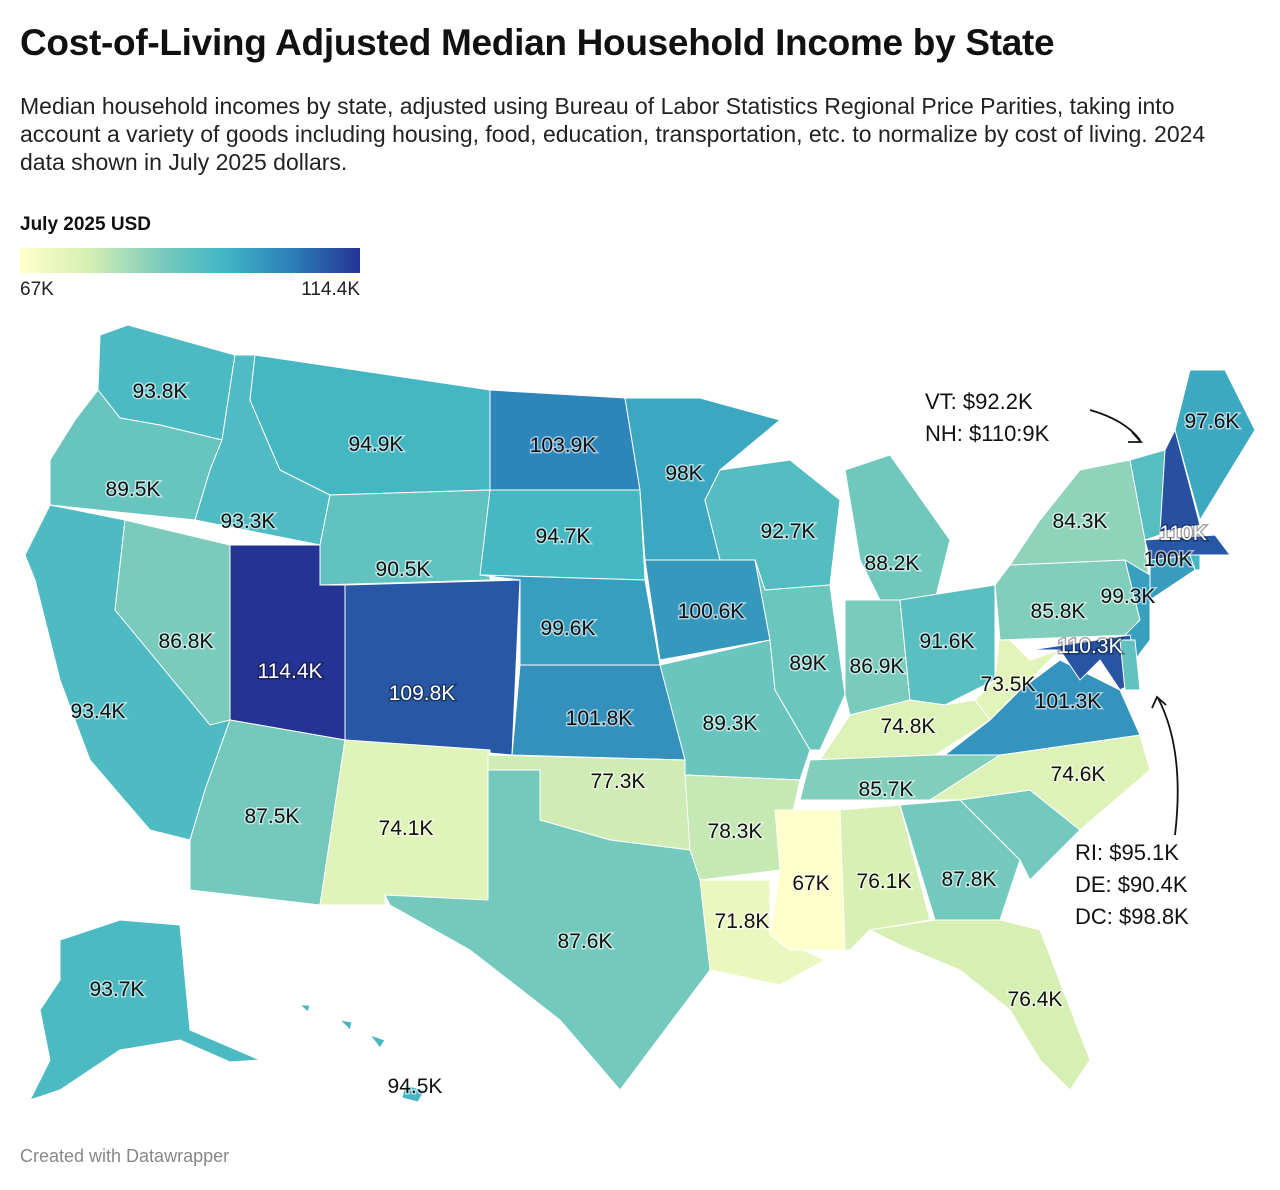 The height and width of the screenshot is (1190, 1280). Describe the element at coordinates (290, 671) in the screenshot. I see `state-value-label: 114.4K` at that location.